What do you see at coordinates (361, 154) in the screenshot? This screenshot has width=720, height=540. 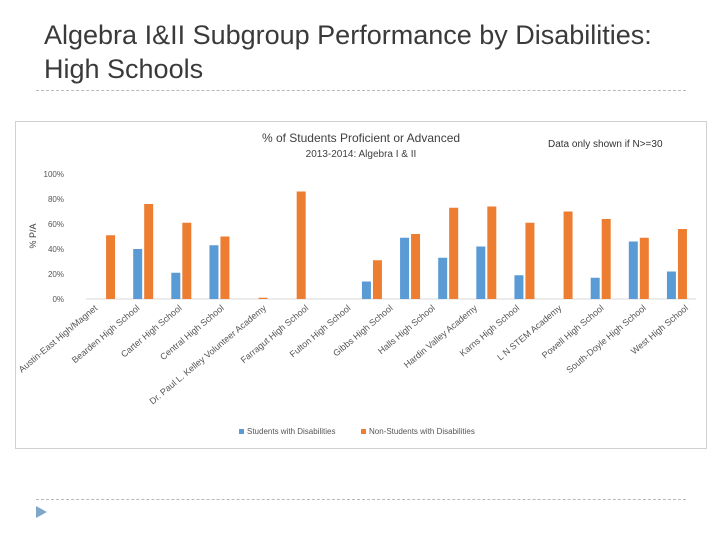 I see `chart-subtitle: 2013-2014: Algebra I & II` at bounding box center [361, 154].